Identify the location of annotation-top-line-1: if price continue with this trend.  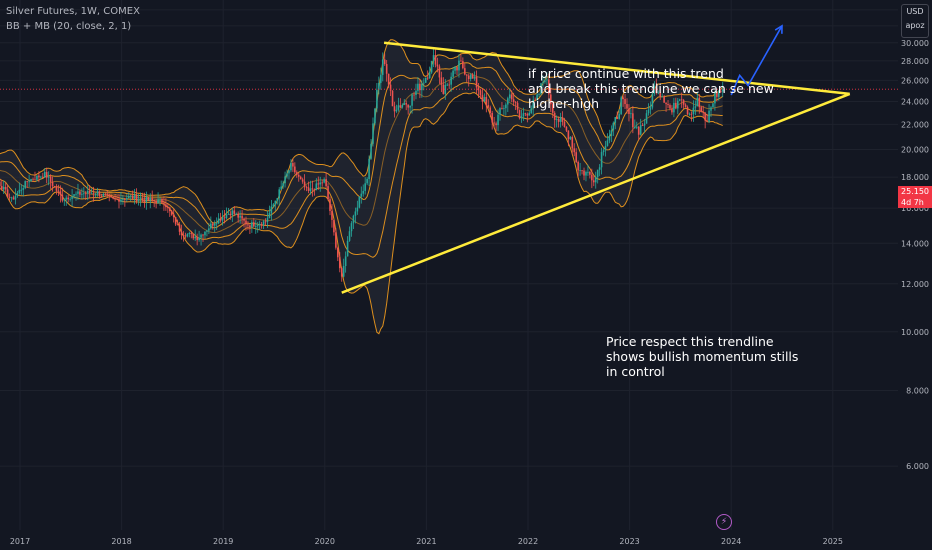
(626, 73).